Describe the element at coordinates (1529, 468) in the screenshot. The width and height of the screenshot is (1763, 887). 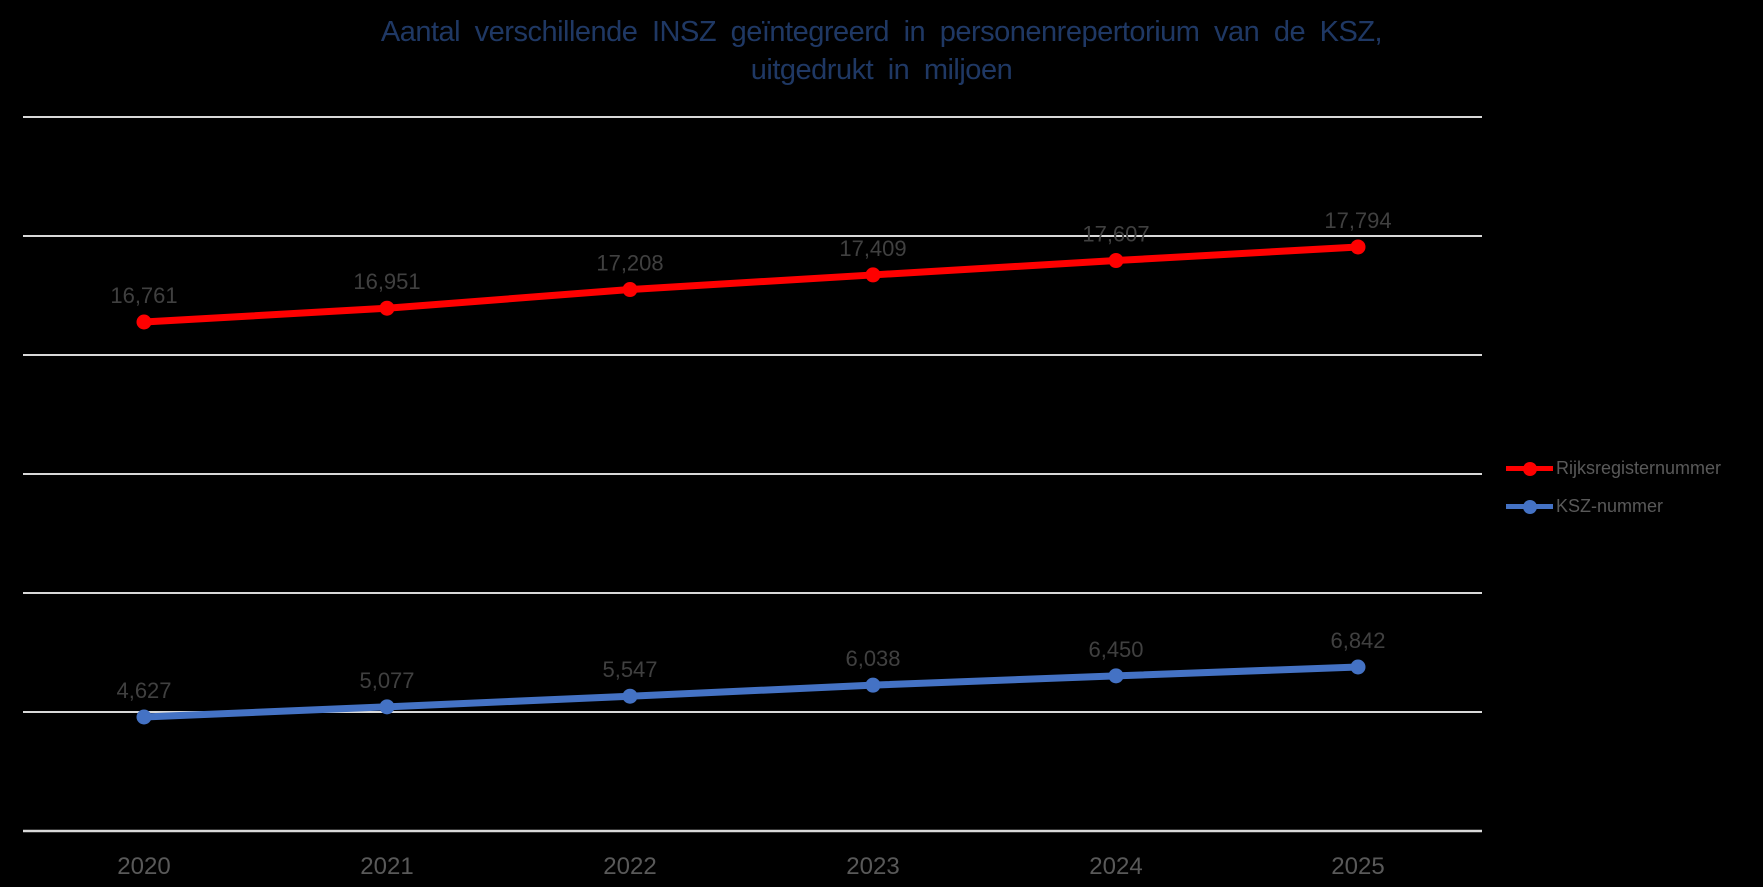
I see `red-line-marker-icon` at that location.